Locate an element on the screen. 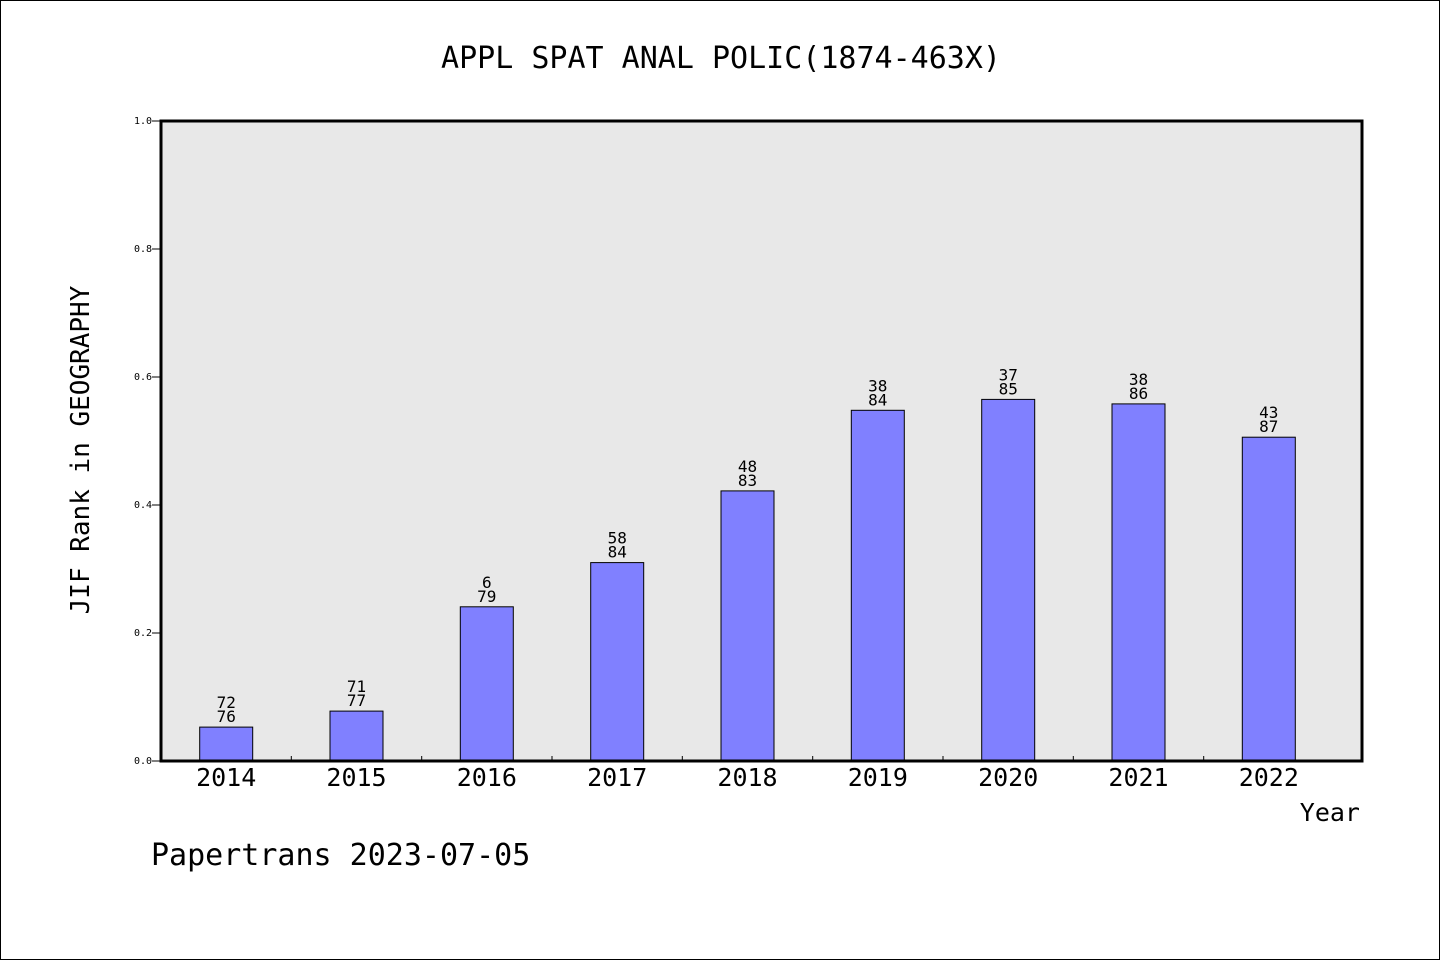 This screenshot has width=1440, height=961. y-tick-label: 0.6 is located at coordinates (143, 377).